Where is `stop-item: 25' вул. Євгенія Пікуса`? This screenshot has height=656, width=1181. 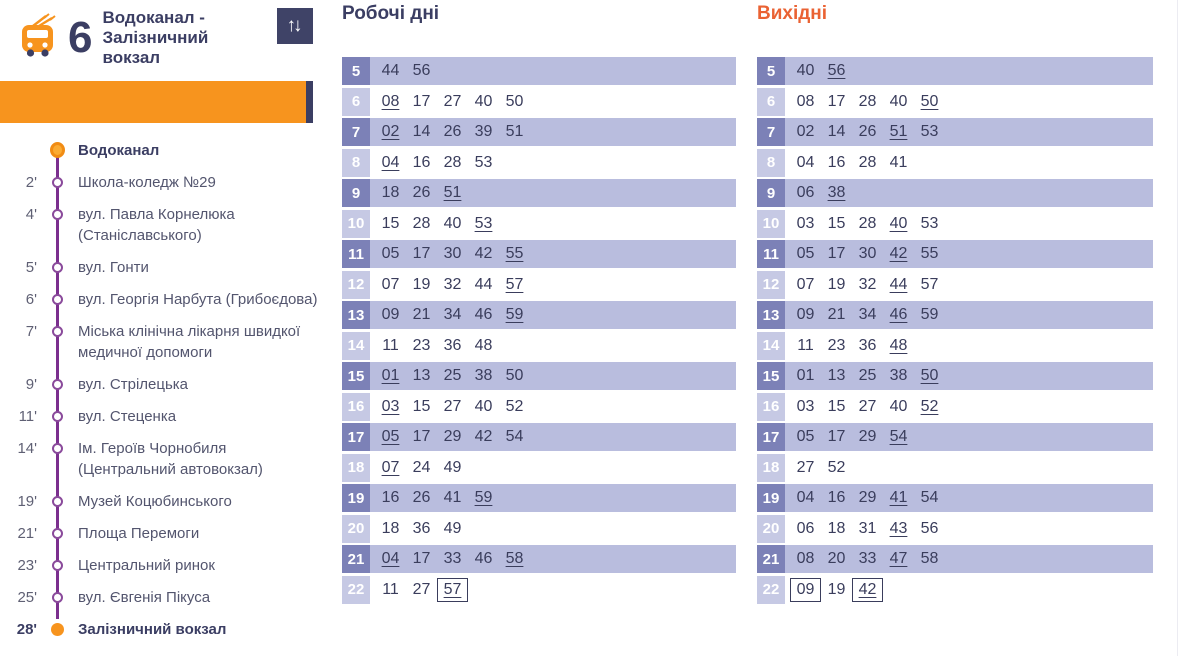
stop-item: 25' вул. Євгенія Пікуса is located at coordinates (162, 597).